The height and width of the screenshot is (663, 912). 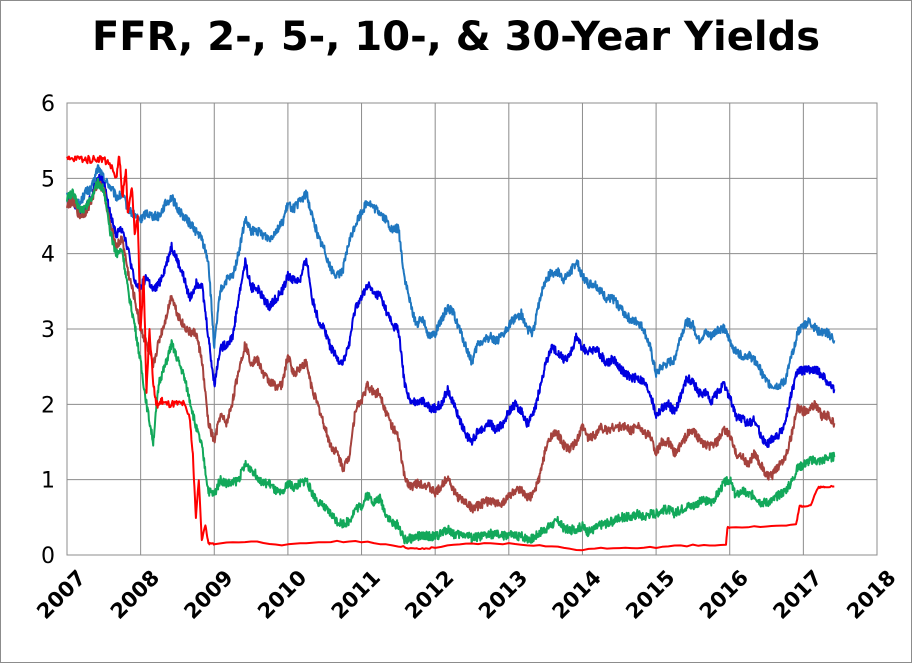 What do you see at coordinates (48, 481) in the screenshot?
I see `y-tick-label: 1` at bounding box center [48, 481].